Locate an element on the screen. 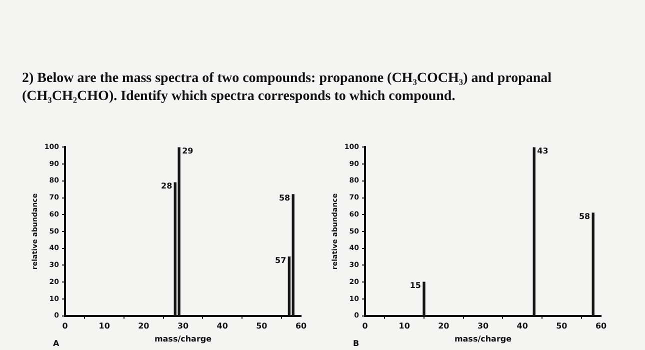 This screenshot has width=645, height=350. chart-title: 2) Below are the mass spectra of two compounds: propanone (CH₃COCH₃) and propanal (CH₃CH₂CHO). Identify which spectra corresponds to which compound. is located at coordinates (287, 88).